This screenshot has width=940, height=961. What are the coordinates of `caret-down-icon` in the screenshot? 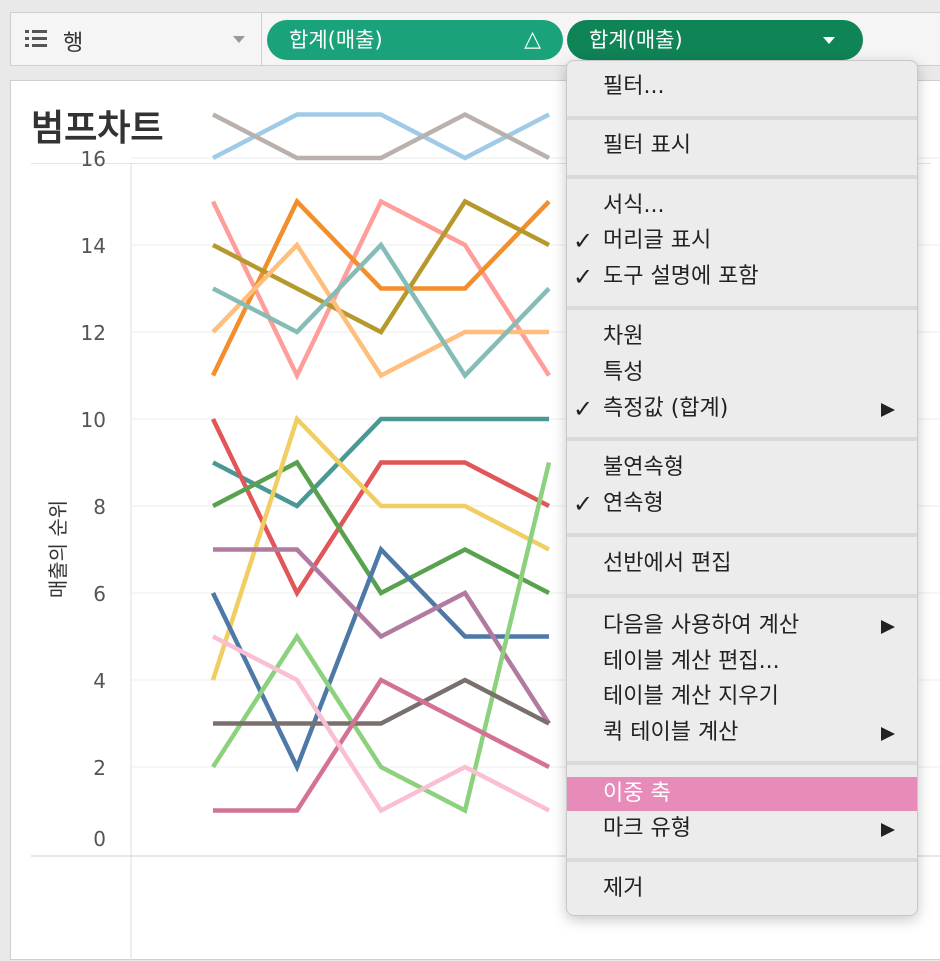 It's located at (829, 40).